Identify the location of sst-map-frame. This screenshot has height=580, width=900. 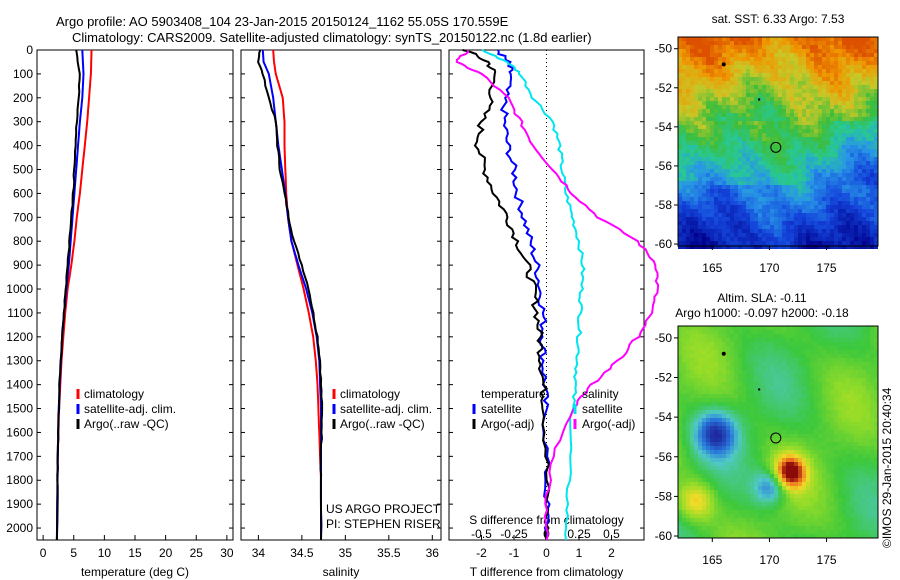
(778, 141).